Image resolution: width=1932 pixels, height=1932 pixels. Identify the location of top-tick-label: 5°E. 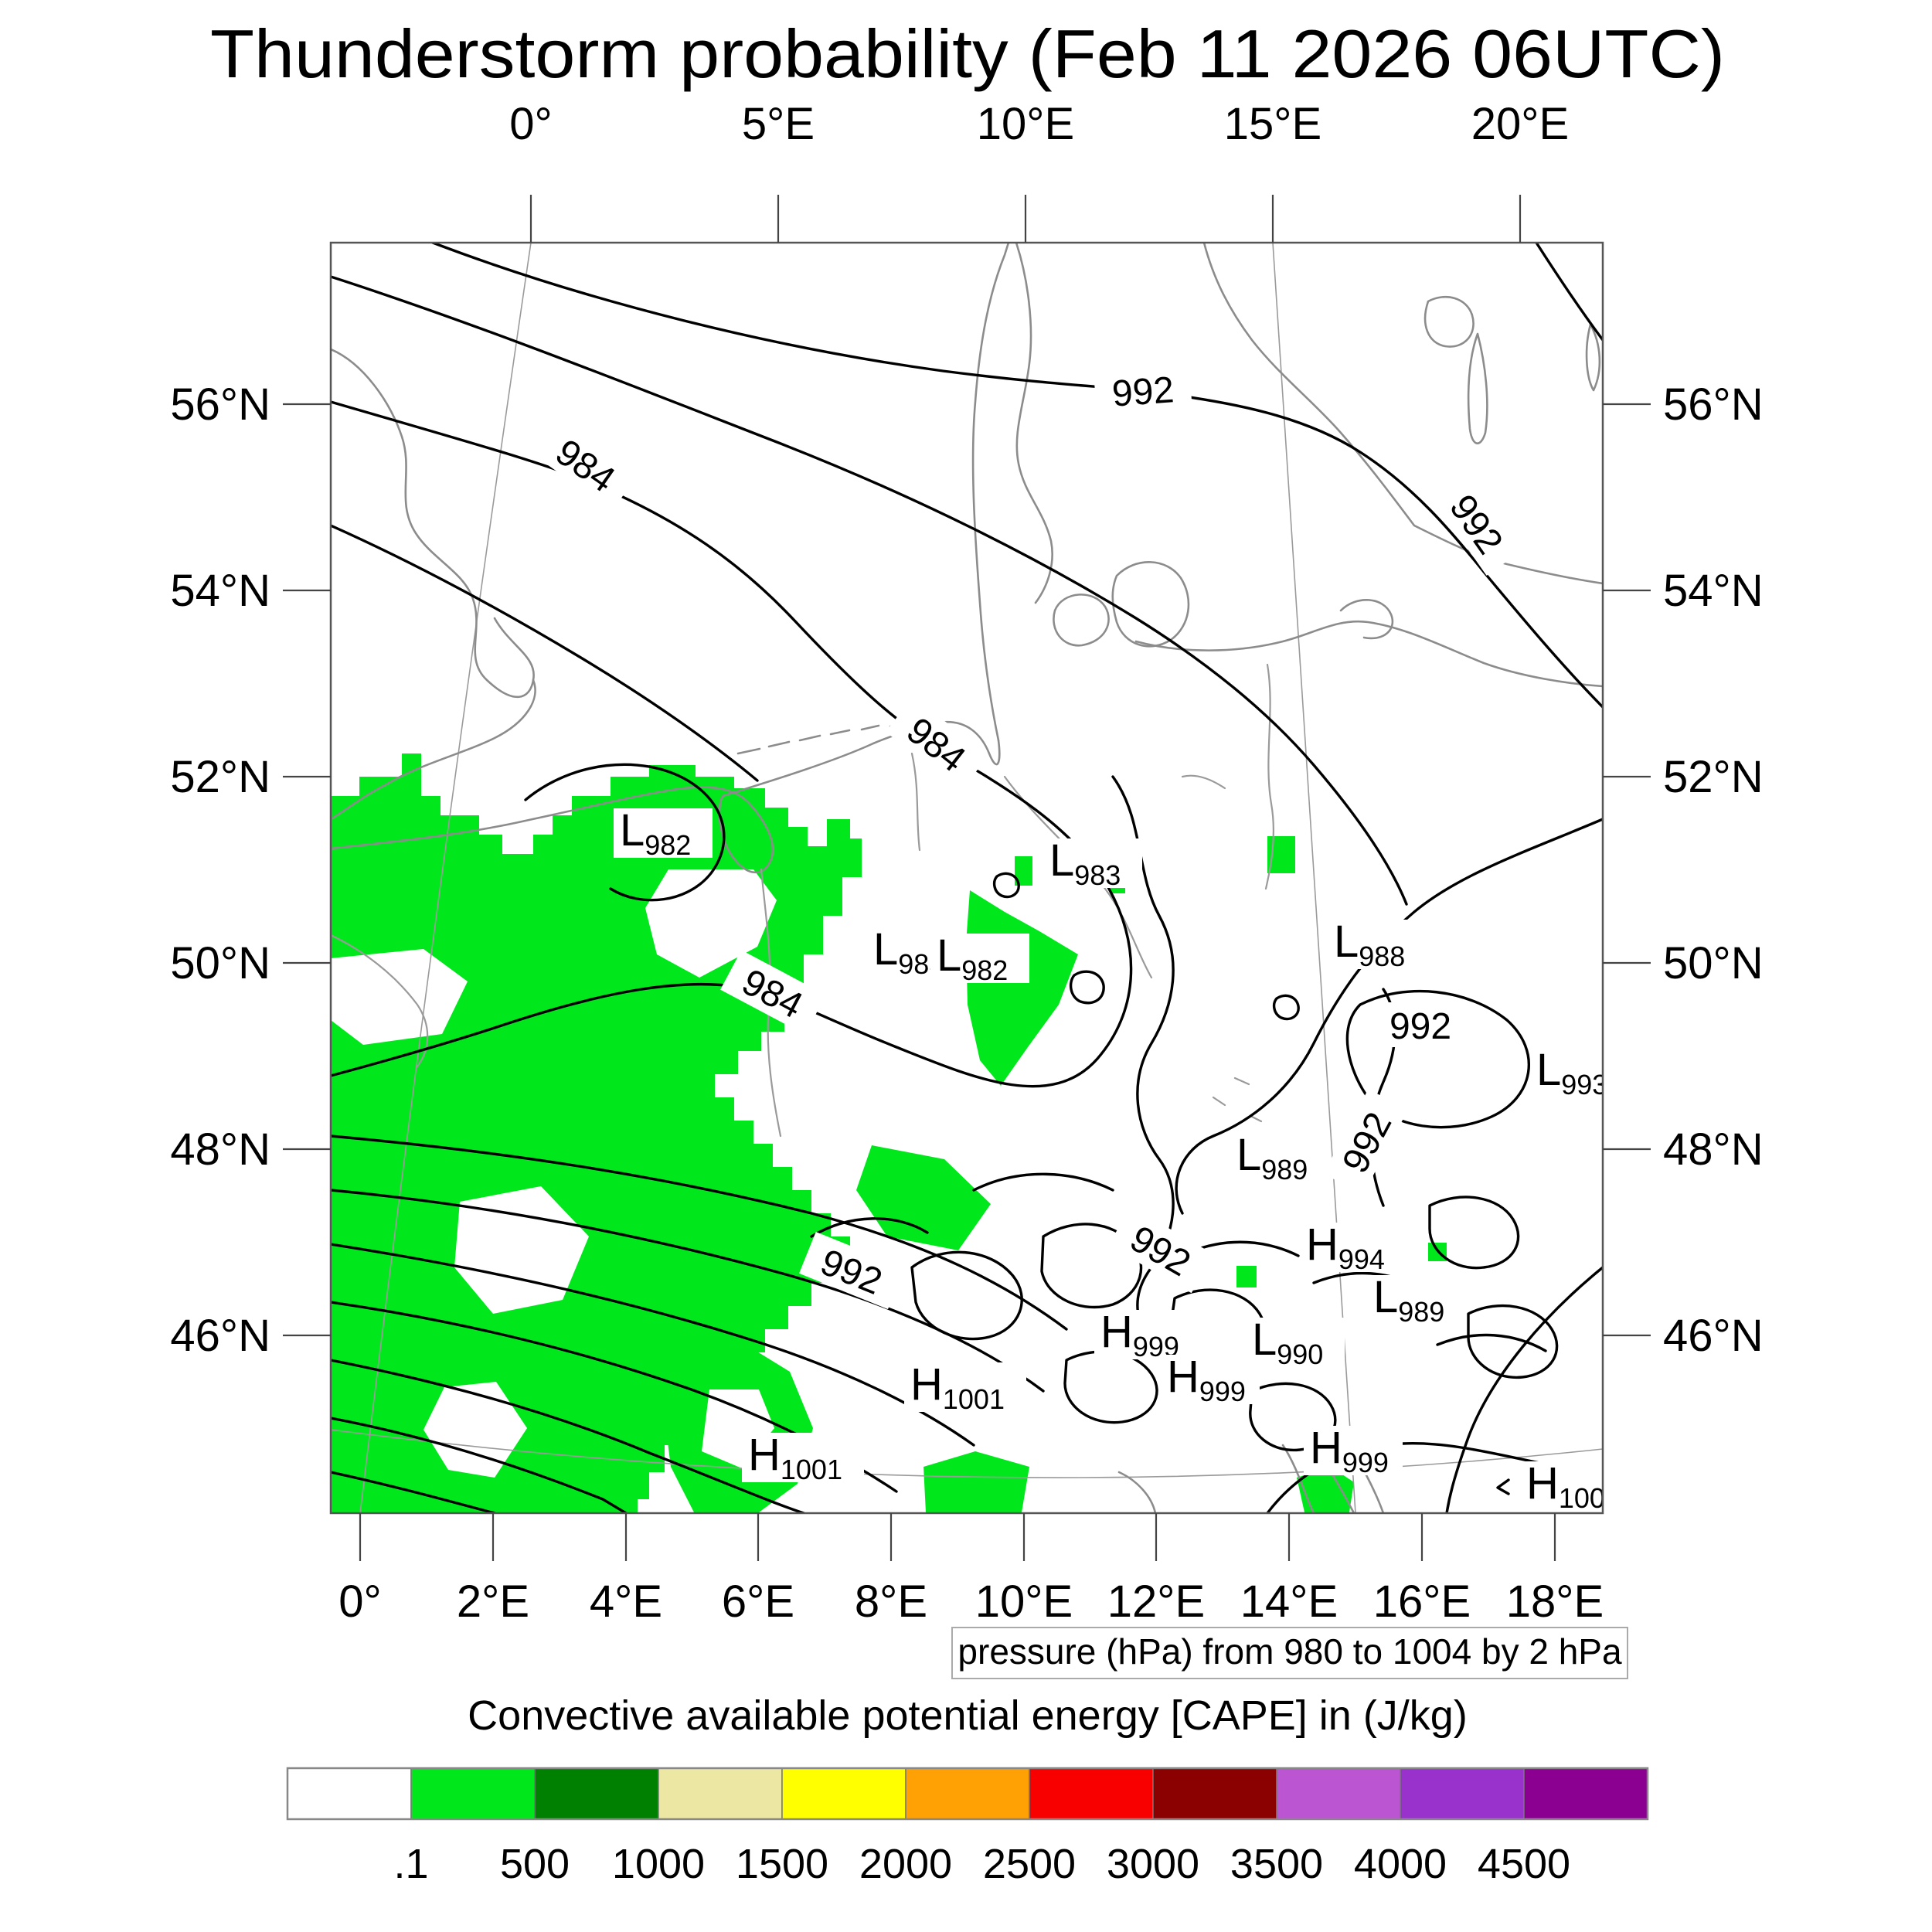
(779, 124).